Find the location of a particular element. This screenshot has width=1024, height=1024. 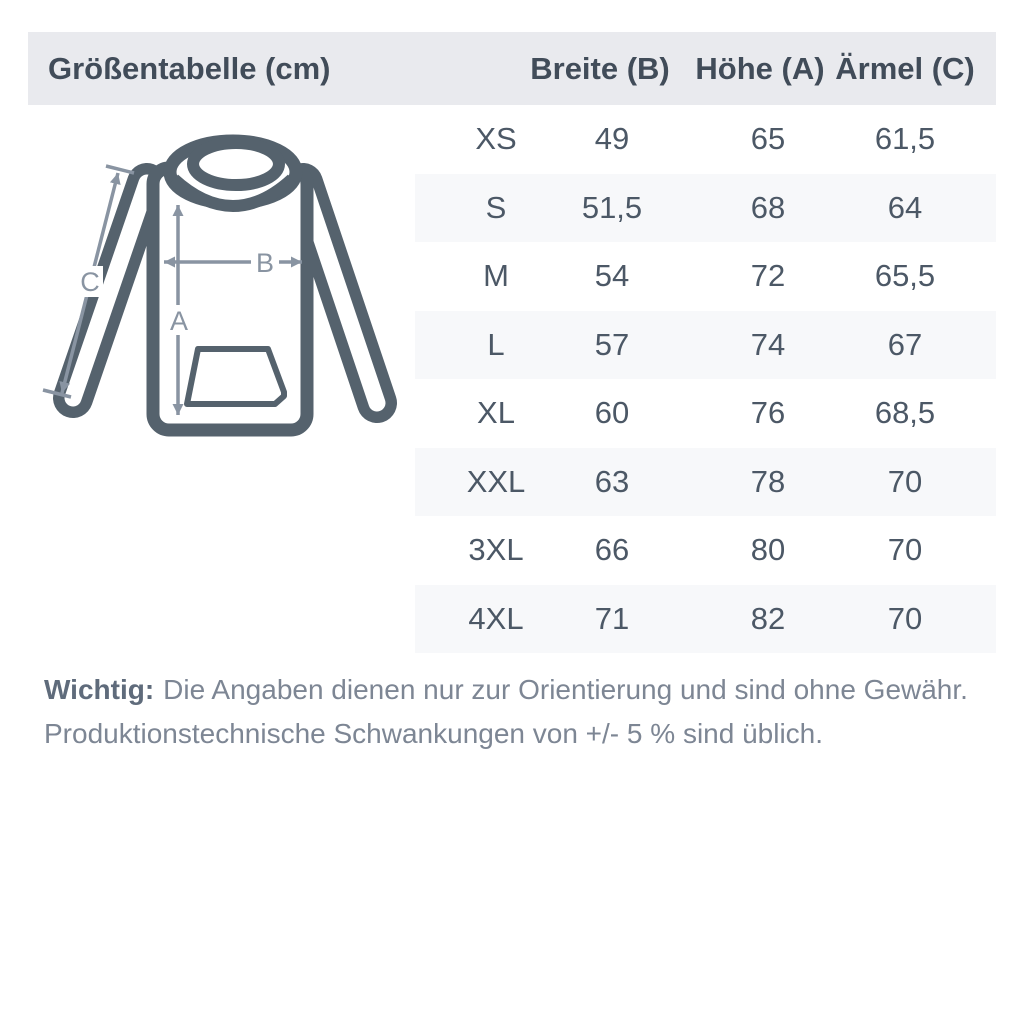

hoodie-measurement-diagram: A B C is located at coordinates (225, 282).